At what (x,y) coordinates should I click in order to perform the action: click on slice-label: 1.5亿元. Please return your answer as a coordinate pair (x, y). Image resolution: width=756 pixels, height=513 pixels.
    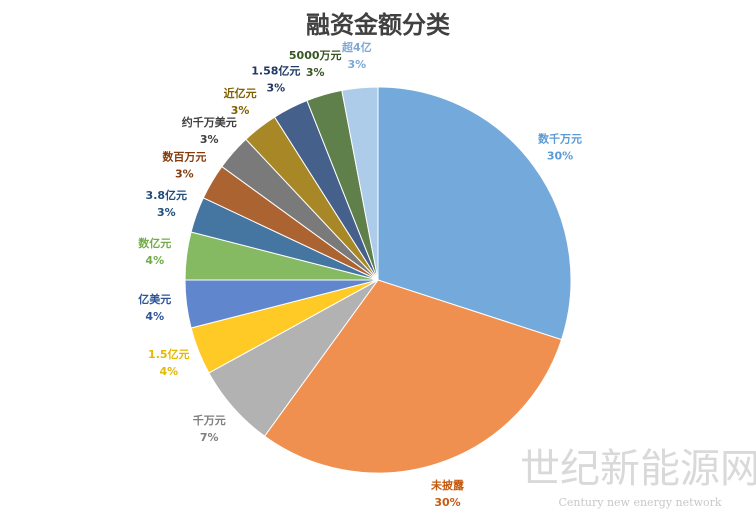
    Looking at the image, I should click on (169, 354).